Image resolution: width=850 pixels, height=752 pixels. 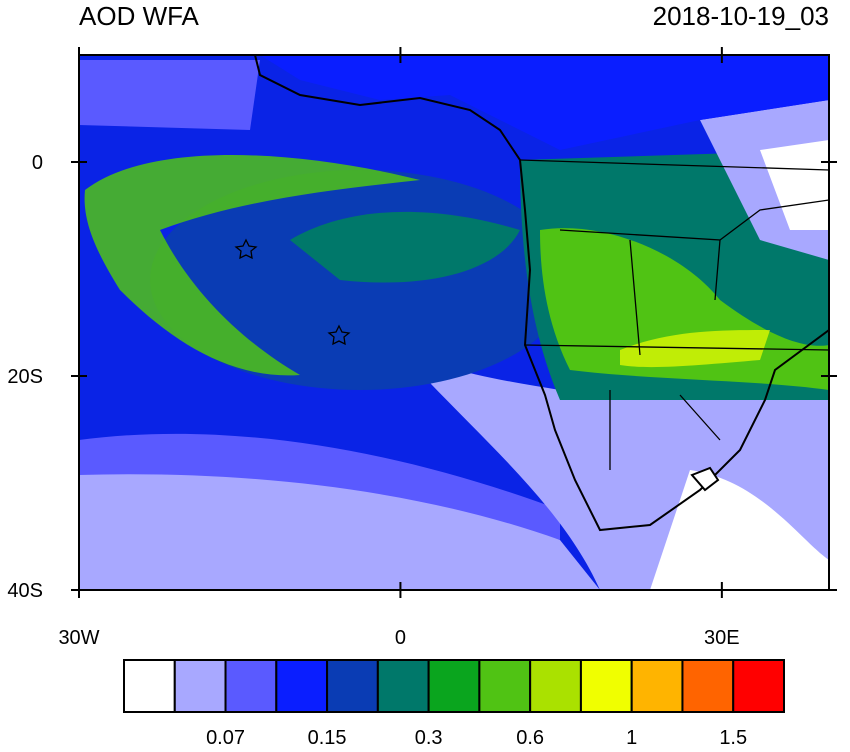 I want to click on map-title: AOD WFA, so click(x=139, y=16).